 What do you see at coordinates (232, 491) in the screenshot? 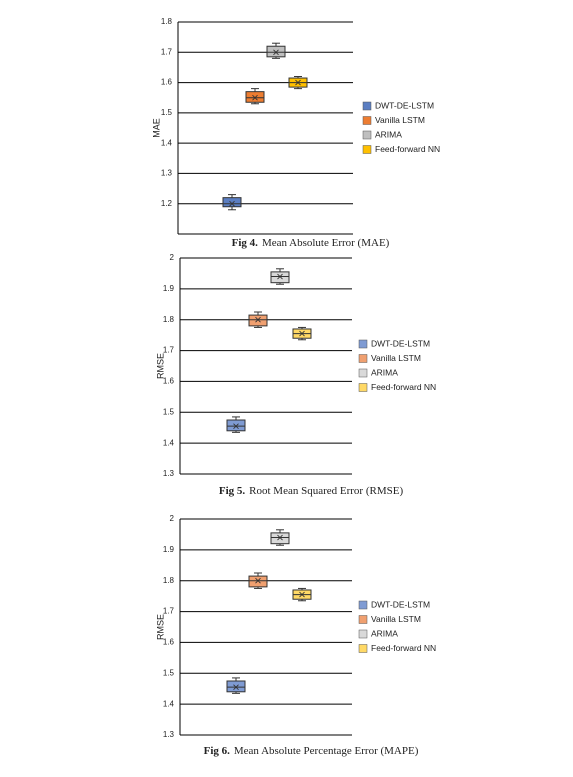
I see `caption-label: Fig 5.` at bounding box center [232, 491].